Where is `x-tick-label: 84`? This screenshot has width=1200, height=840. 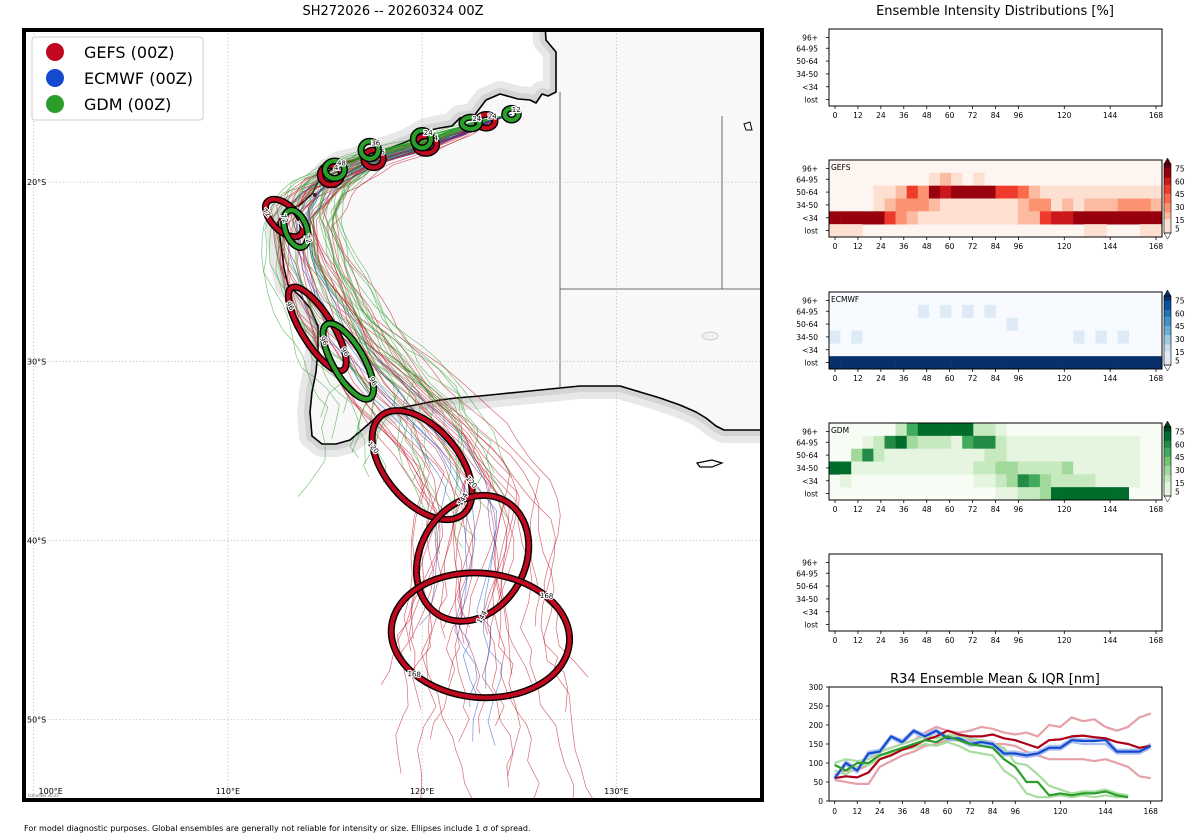 x-tick-label: 84 is located at coordinates (996, 378).